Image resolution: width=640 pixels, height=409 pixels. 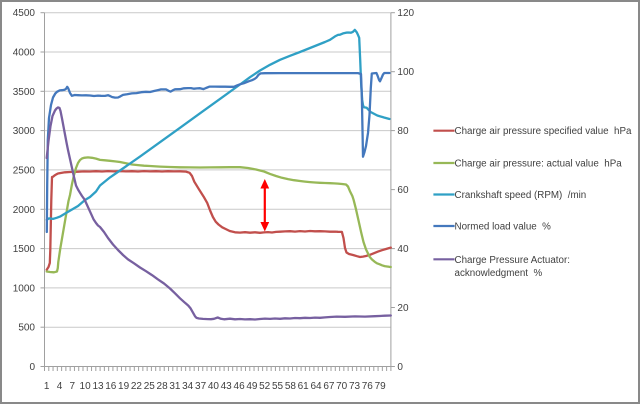 What do you see at coordinates (329, 386) in the screenshot?
I see `svg-text: 67` at bounding box center [329, 386].